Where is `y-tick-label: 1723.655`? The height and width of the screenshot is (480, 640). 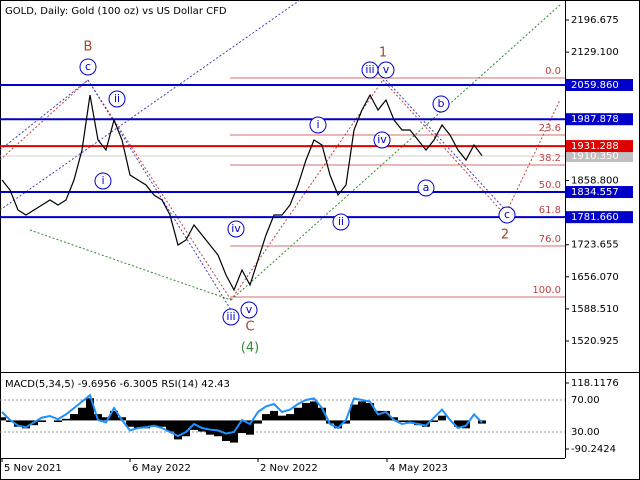 y-tick-label: 1723.655 is located at coordinates (595, 245).